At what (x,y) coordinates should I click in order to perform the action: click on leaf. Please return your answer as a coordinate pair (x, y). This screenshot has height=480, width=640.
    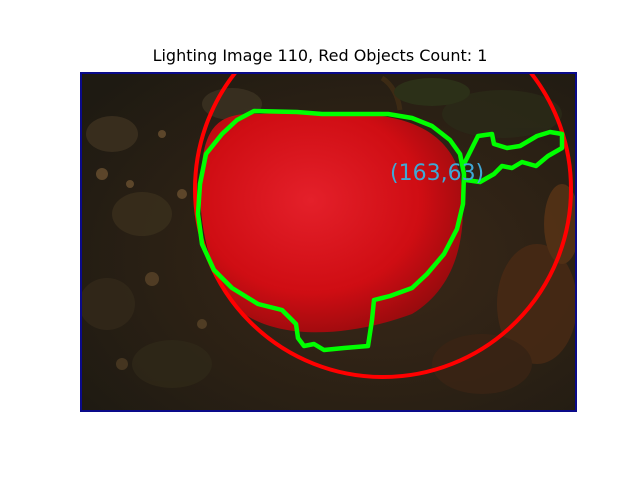
    Looking at the image, I should click on (432, 92).